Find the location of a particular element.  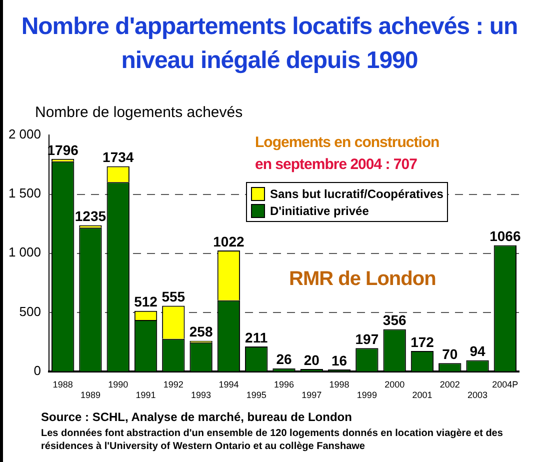

source-note: Source : SCHL, Analyse de marché, bureau de London is located at coordinates (196, 417).